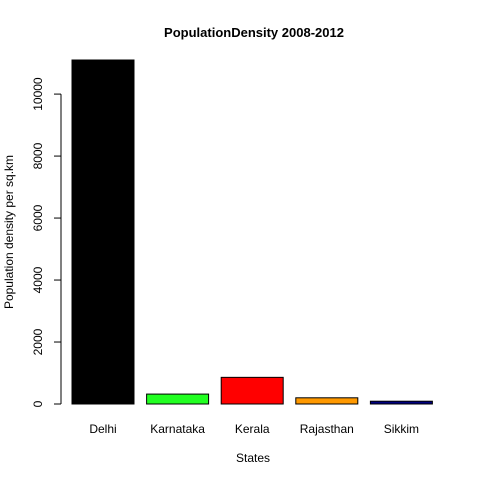 The width and height of the screenshot is (480, 485). Describe the element at coordinates (38, 155) in the screenshot. I see `y-tick-label: 8000` at that location.